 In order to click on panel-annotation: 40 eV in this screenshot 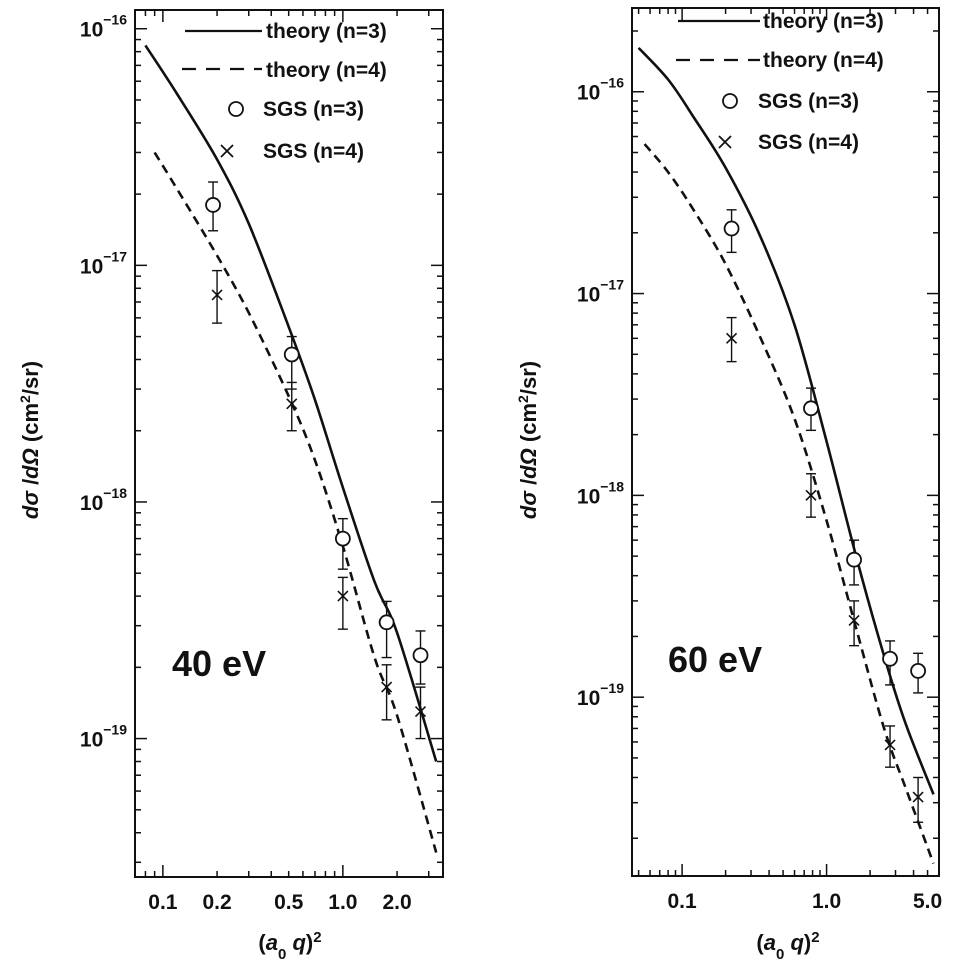, I will do `click(219, 663)`.